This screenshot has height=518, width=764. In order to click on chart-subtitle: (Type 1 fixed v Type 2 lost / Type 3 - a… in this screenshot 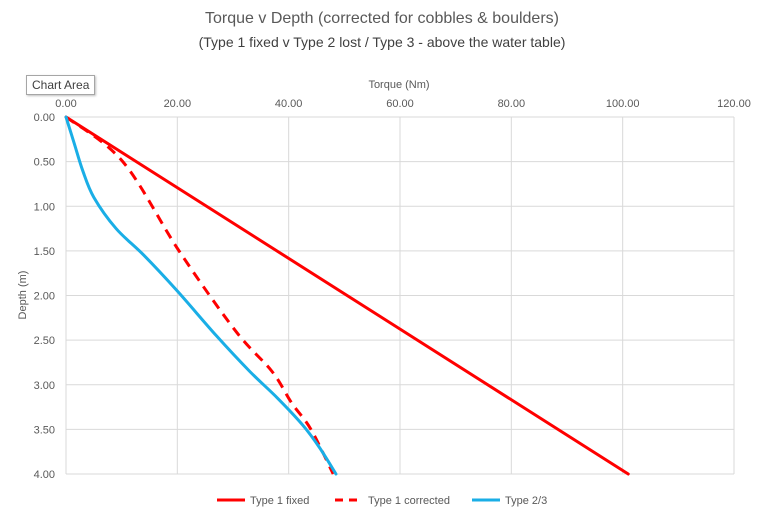, I will do `click(382, 42)`.